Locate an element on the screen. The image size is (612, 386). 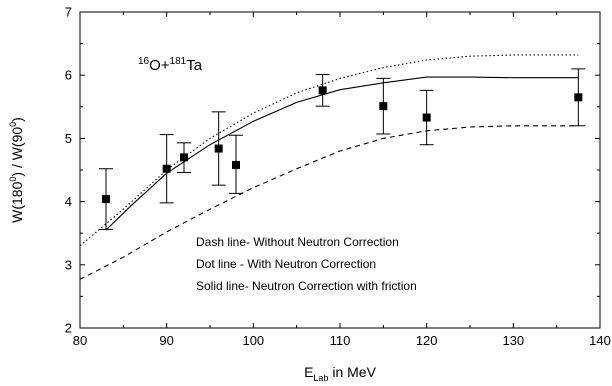
x-axis-label-sub: Lab is located at coordinates (320, 378).